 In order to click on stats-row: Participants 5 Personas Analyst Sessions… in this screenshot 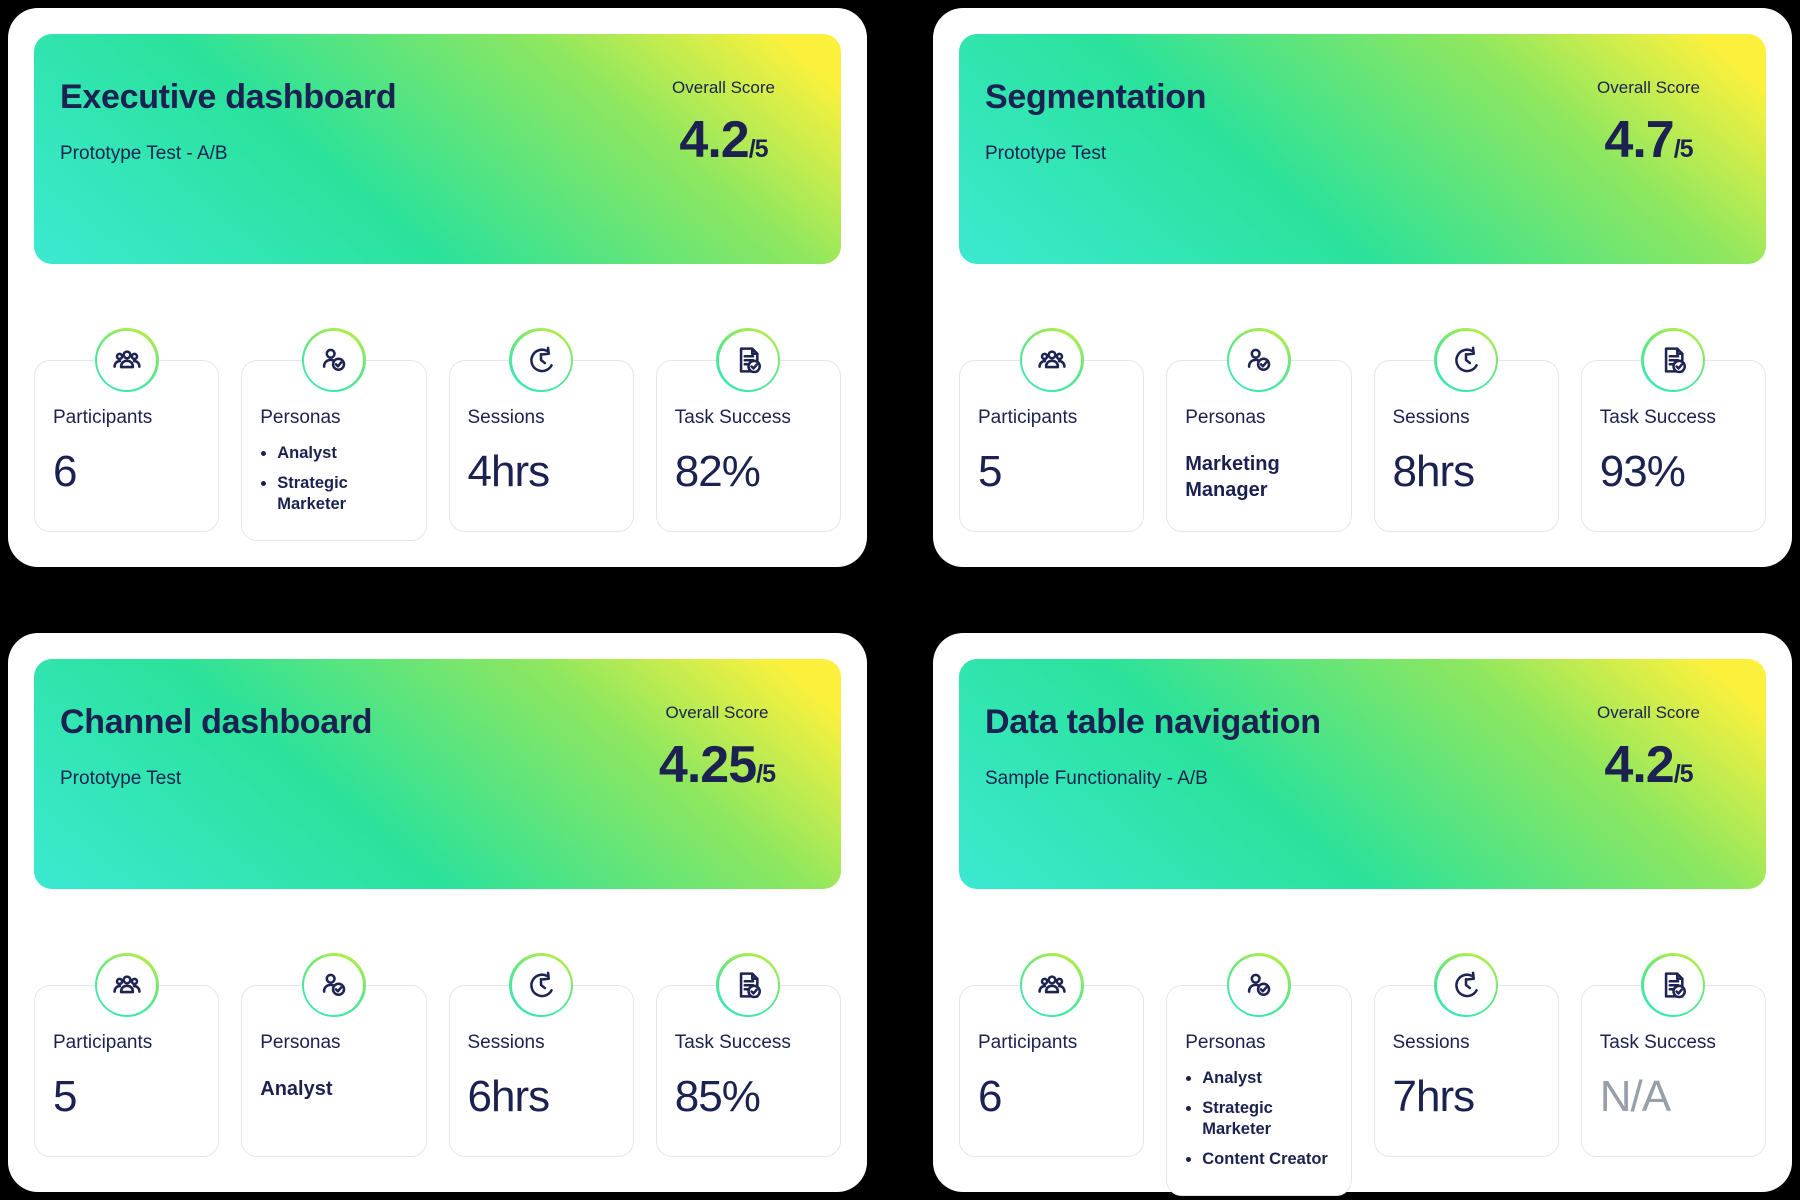, I will do `click(437, 1055)`.